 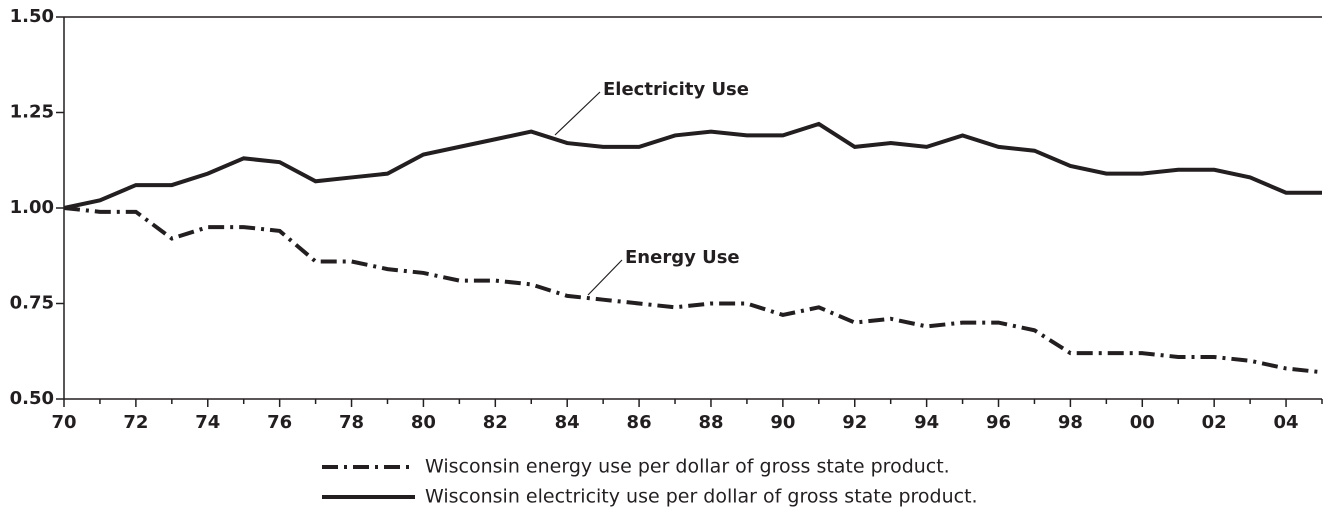 What do you see at coordinates (63, 422) in the screenshot?
I see `x-tick-label: 70` at bounding box center [63, 422].